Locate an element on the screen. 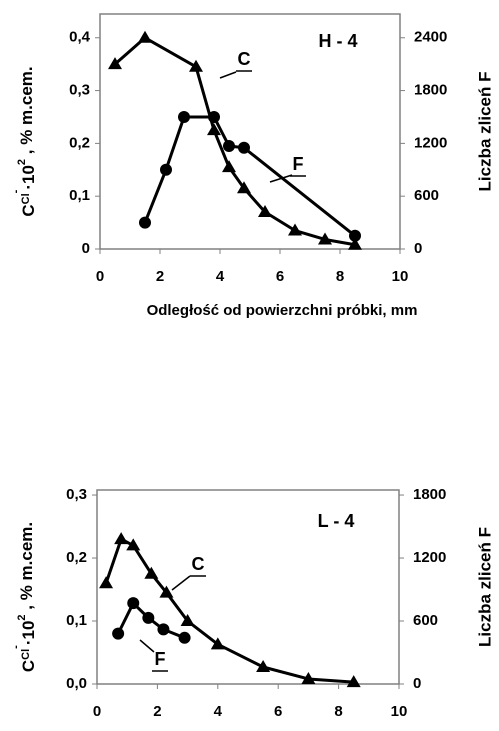  x-axis-label: Odległość od powierzchni próbki, mm is located at coordinates (282, 310).